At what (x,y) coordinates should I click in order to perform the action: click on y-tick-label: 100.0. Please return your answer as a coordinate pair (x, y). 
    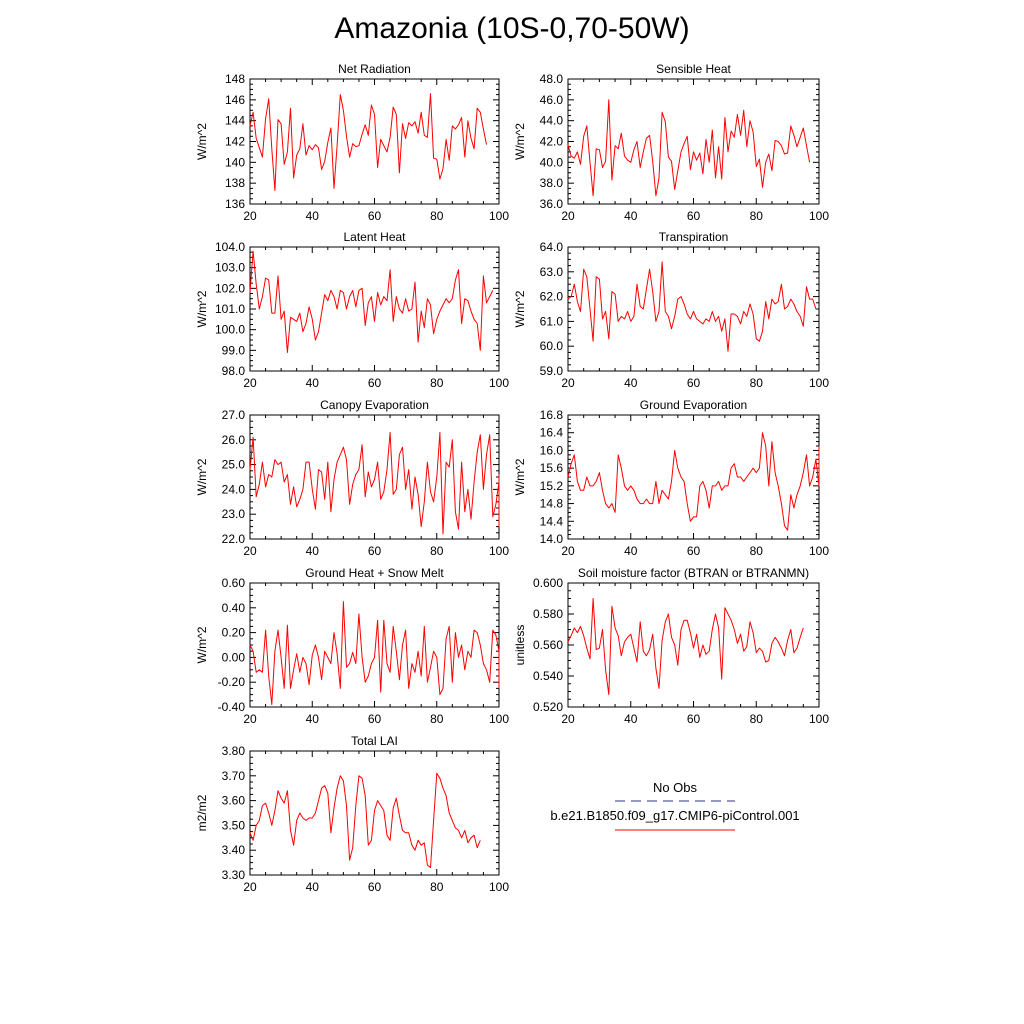
    Looking at the image, I should click on (230, 330).